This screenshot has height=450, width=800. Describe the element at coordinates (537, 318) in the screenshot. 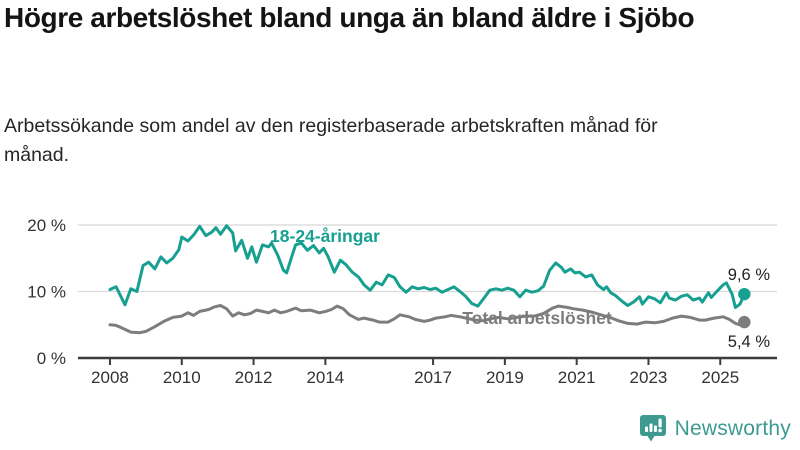

I see `series-label-total: Total arbetslöshet` at that location.